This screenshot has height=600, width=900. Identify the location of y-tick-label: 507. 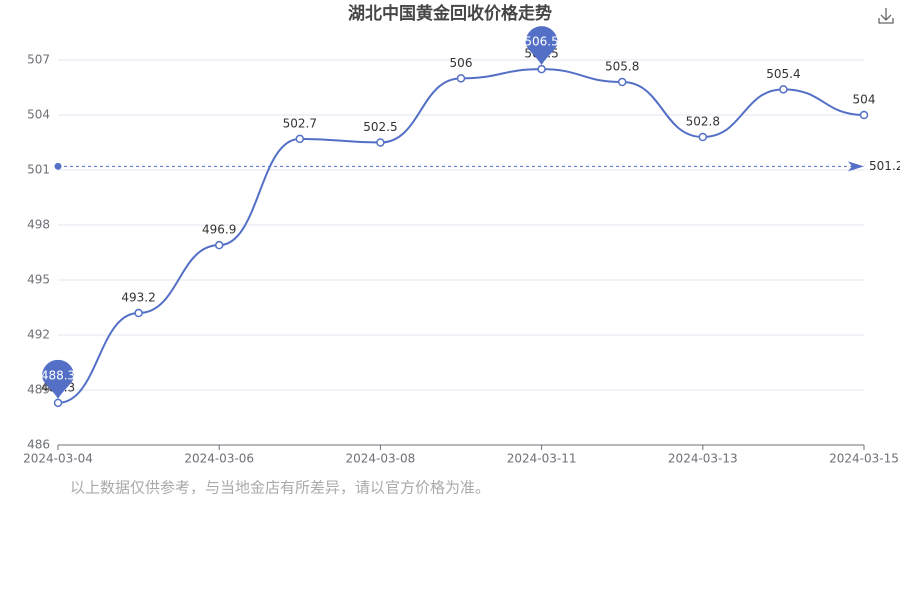
(38, 60).